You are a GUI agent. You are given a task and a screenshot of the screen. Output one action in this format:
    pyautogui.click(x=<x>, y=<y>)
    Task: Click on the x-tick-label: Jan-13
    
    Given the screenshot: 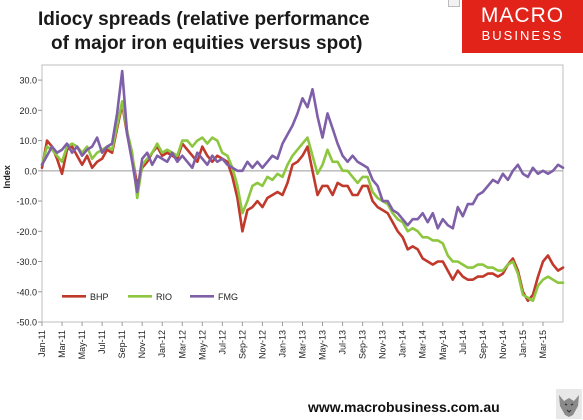 What is the action you would take?
    pyautogui.click(x=282, y=344)
    